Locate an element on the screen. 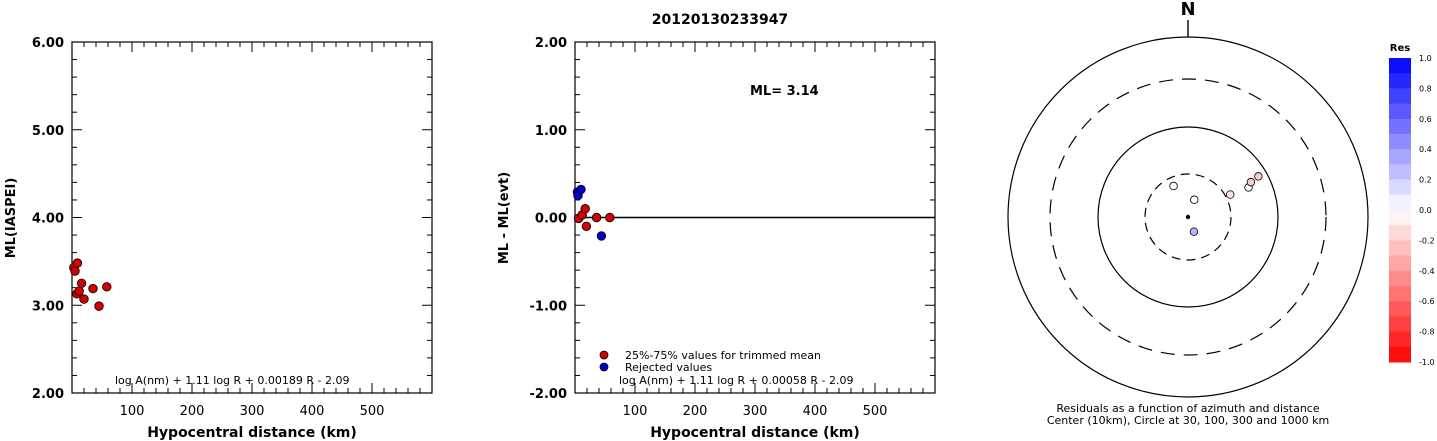 The image size is (1437, 441). north-label: N is located at coordinates (1187, 10).